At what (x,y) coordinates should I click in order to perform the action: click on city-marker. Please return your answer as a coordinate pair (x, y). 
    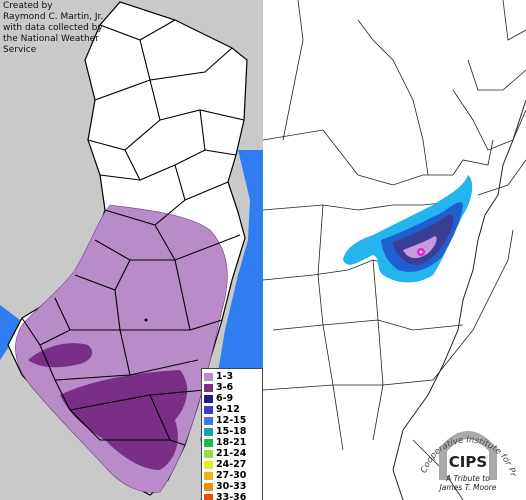
    Looking at the image, I should click on (146, 320).